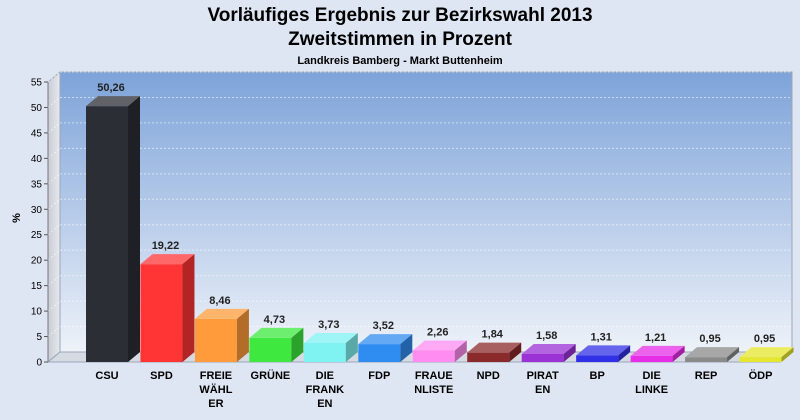 The height and width of the screenshot is (420, 800). What do you see at coordinates (597, 376) in the screenshot?
I see `x-tick-label: BP` at bounding box center [597, 376].